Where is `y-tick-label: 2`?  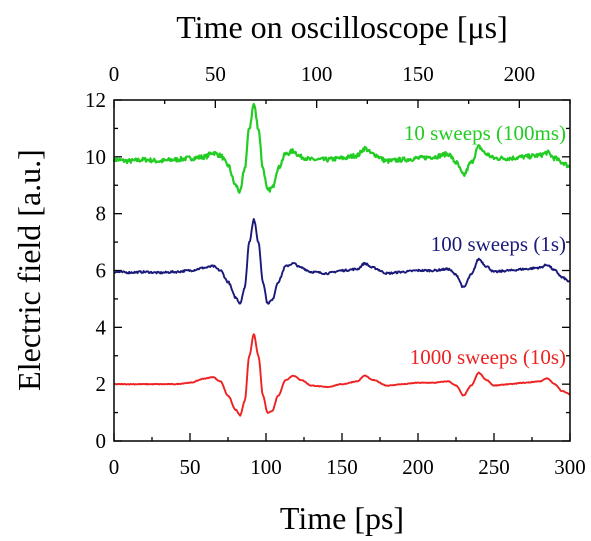
y-tick-label: 2 is located at coordinates (101, 384).